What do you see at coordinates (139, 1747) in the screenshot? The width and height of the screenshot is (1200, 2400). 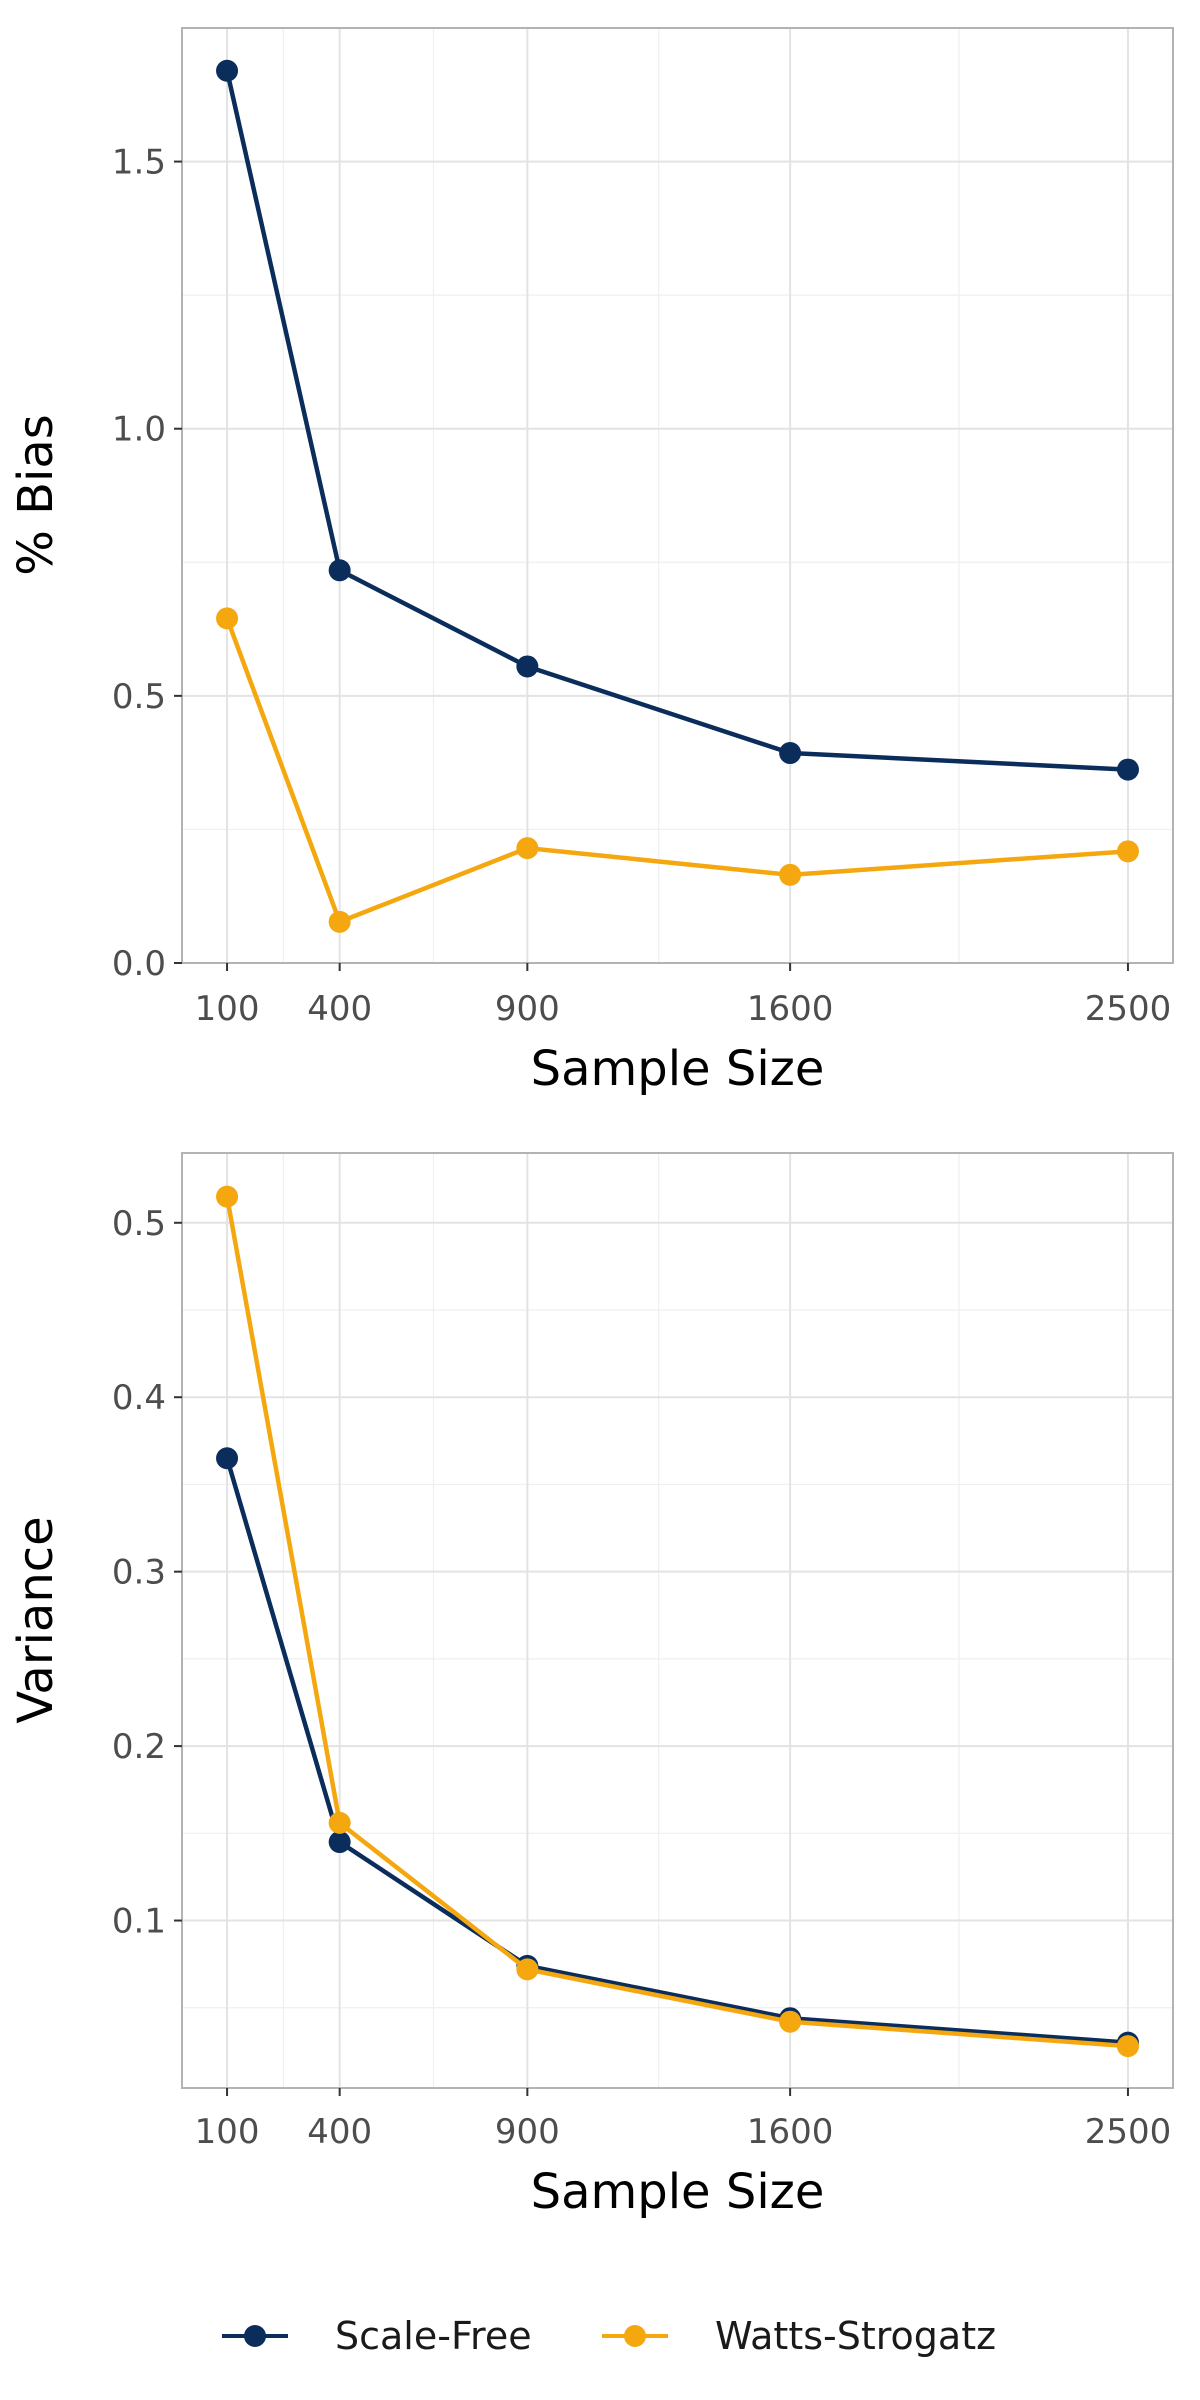 I see `y-tick-label: 0.2` at bounding box center [139, 1747].